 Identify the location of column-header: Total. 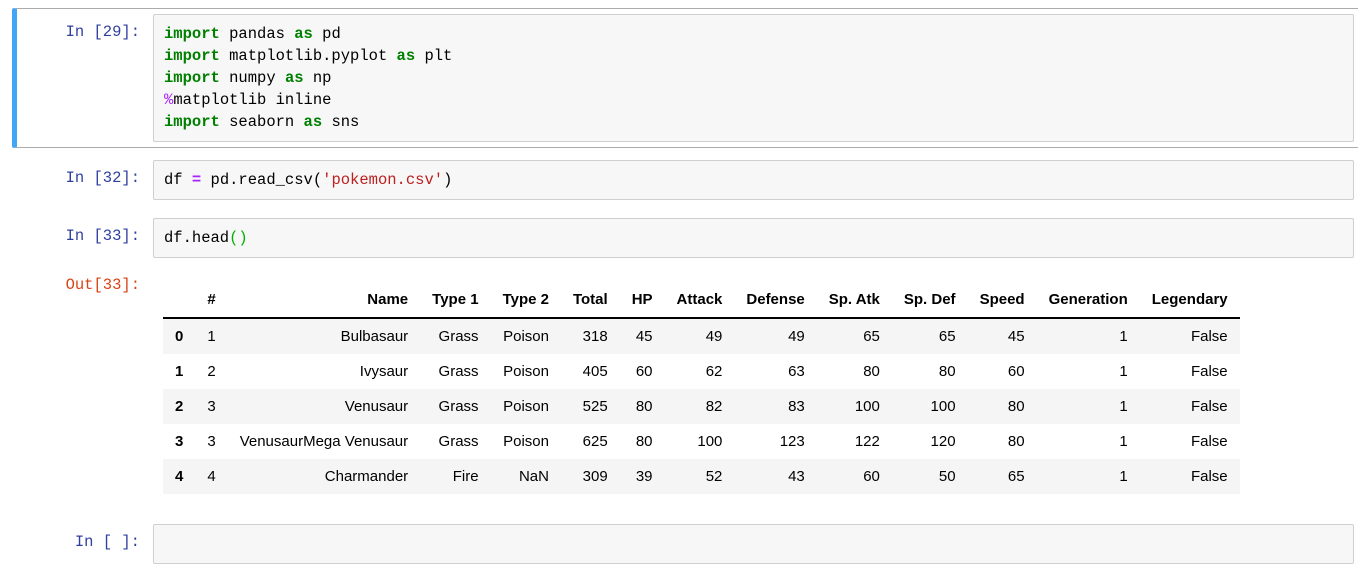
(590, 302).